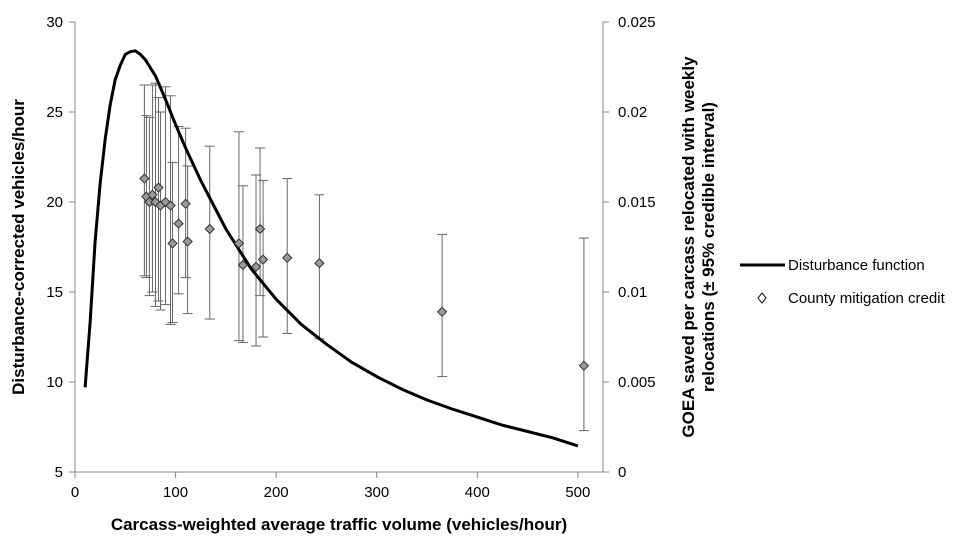 The height and width of the screenshot is (537, 974). What do you see at coordinates (867, 298) in the screenshot?
I see `legend-label-county: County mitigation credit` at bounding box center [867, 298].